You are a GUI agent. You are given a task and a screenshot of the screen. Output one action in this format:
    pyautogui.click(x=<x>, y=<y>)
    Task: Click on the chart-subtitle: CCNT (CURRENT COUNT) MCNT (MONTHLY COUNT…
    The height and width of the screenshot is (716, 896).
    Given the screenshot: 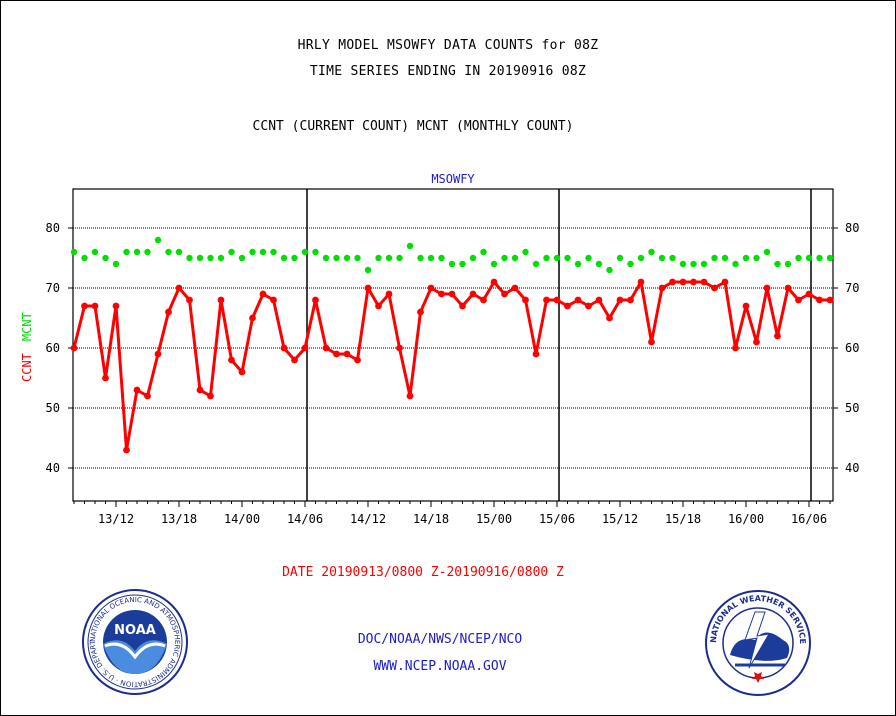 What is the action you would take?
    pyautogui.click(x=413, y=126)
    